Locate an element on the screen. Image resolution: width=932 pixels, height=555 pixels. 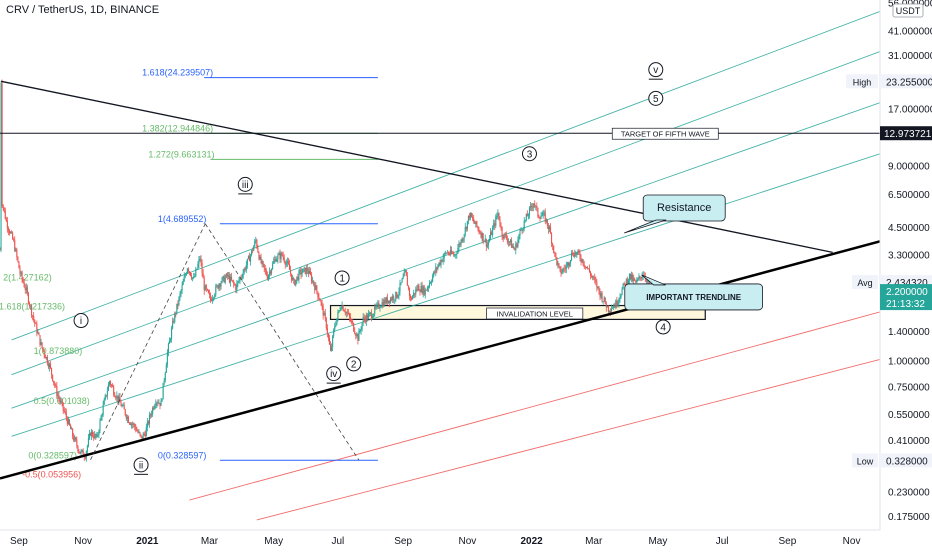
price-label-bg is located at coordinates (906, 297).